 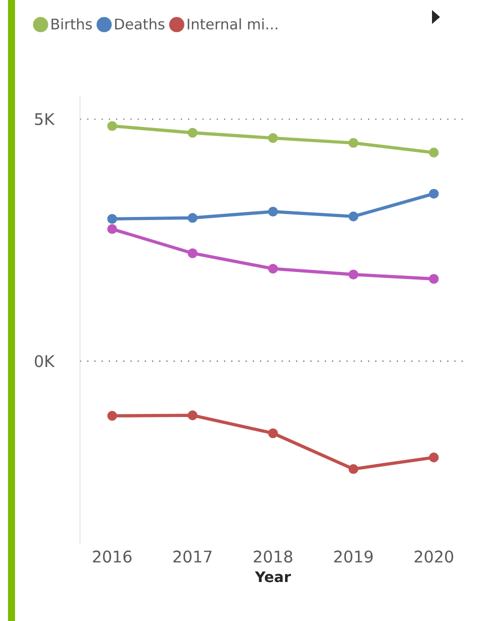 I want to click on y-tick-label: 5K, so click(x=45, y=119).